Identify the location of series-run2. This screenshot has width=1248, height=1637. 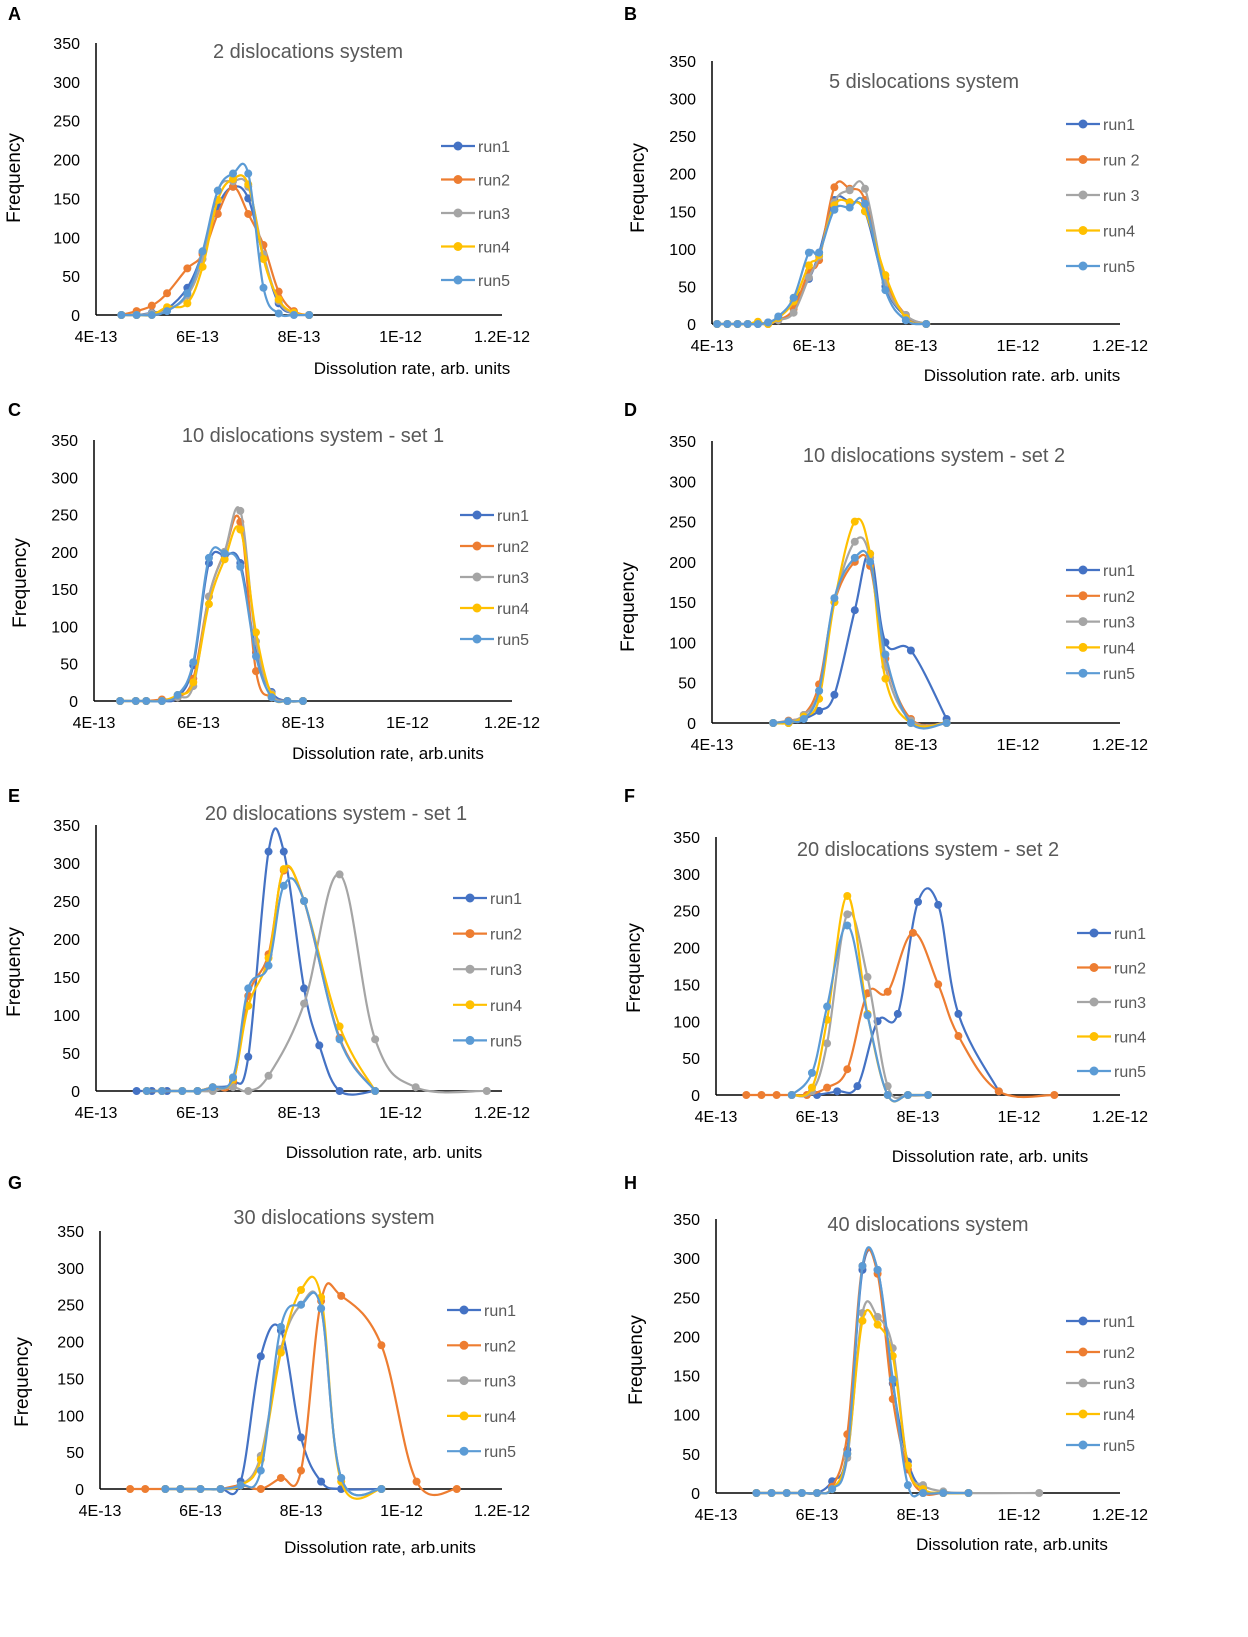
(261, 980).